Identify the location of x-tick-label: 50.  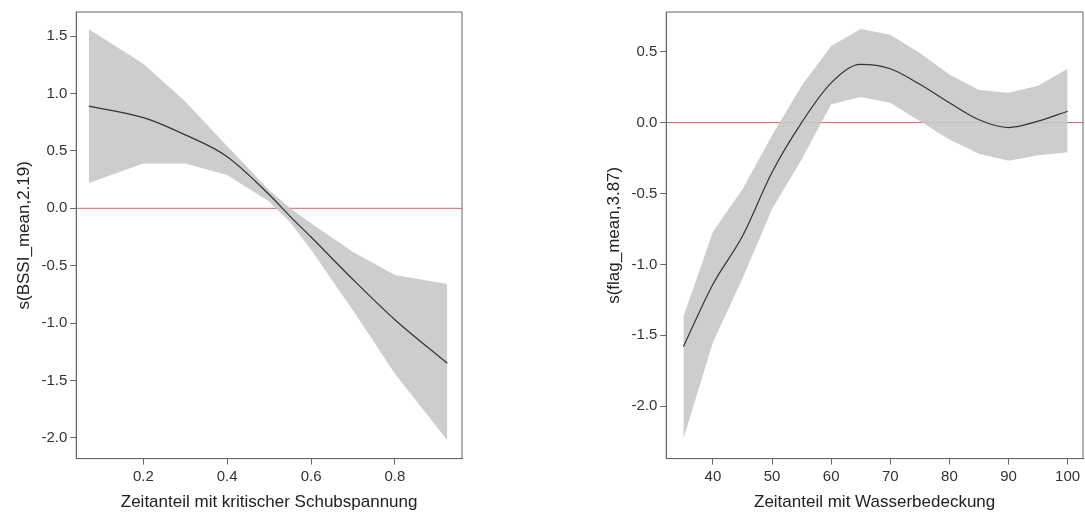
(772, 475).